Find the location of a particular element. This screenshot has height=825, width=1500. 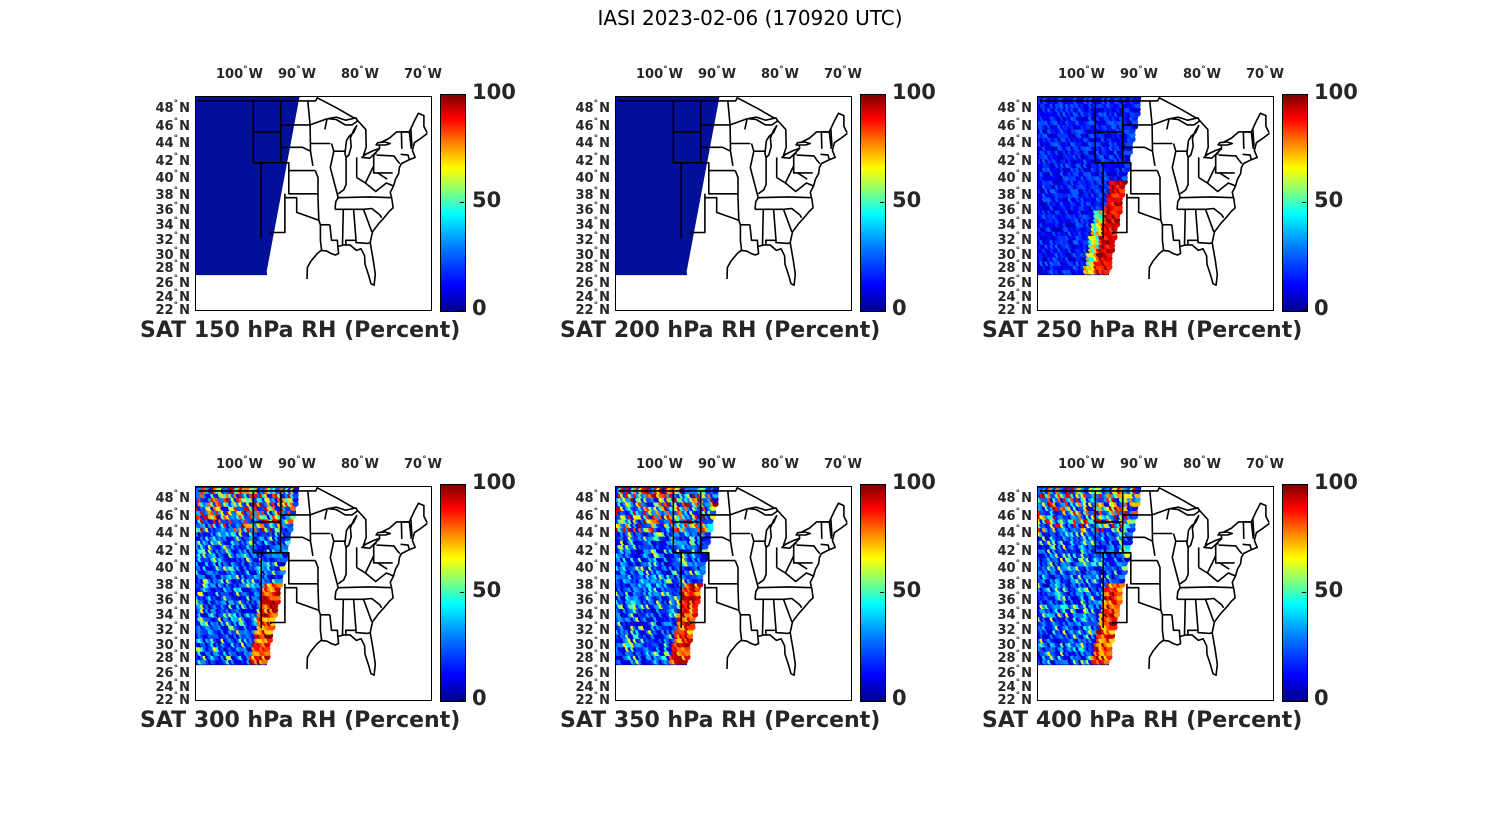

colorbar-tick-label: 0 is located at coordinates (1321, 308).